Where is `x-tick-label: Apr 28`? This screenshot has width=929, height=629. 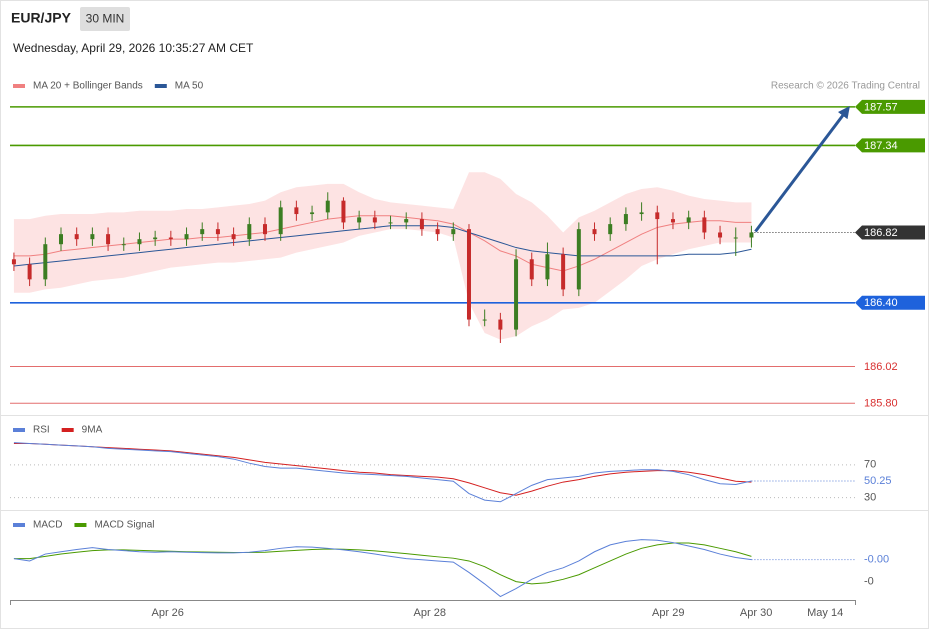 x-tick-label: Apr 28 is located at coordinates (430, 613).